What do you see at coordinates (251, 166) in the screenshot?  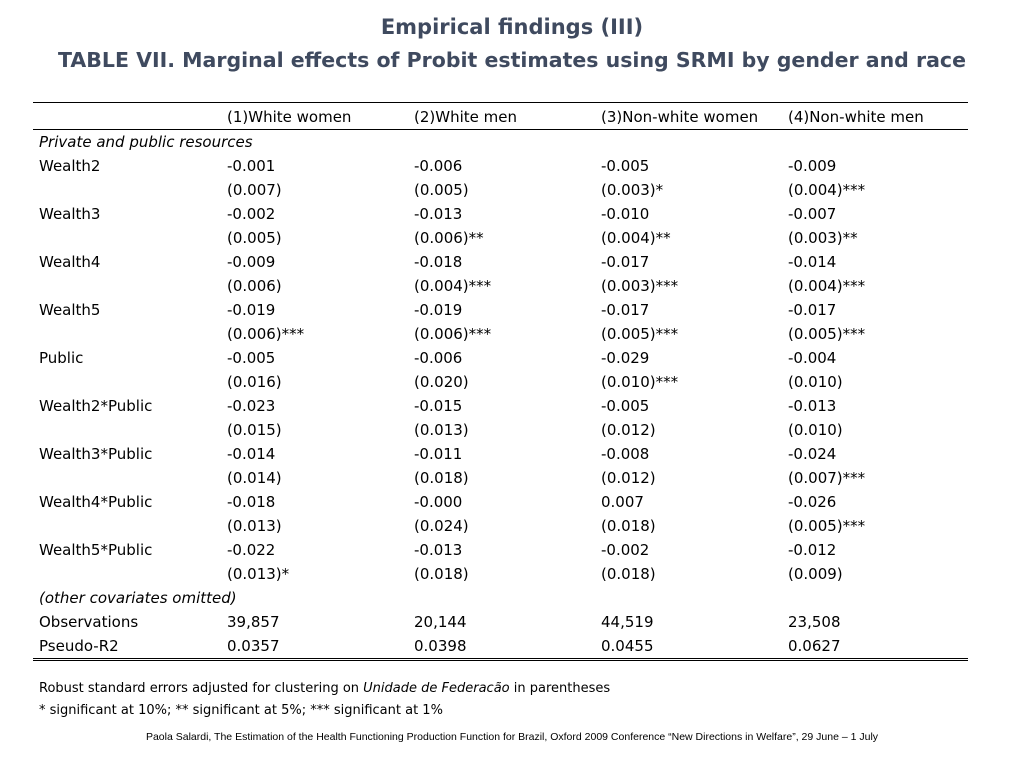 I see `coef-cell: -0.001` at bounding box center [251, 166].